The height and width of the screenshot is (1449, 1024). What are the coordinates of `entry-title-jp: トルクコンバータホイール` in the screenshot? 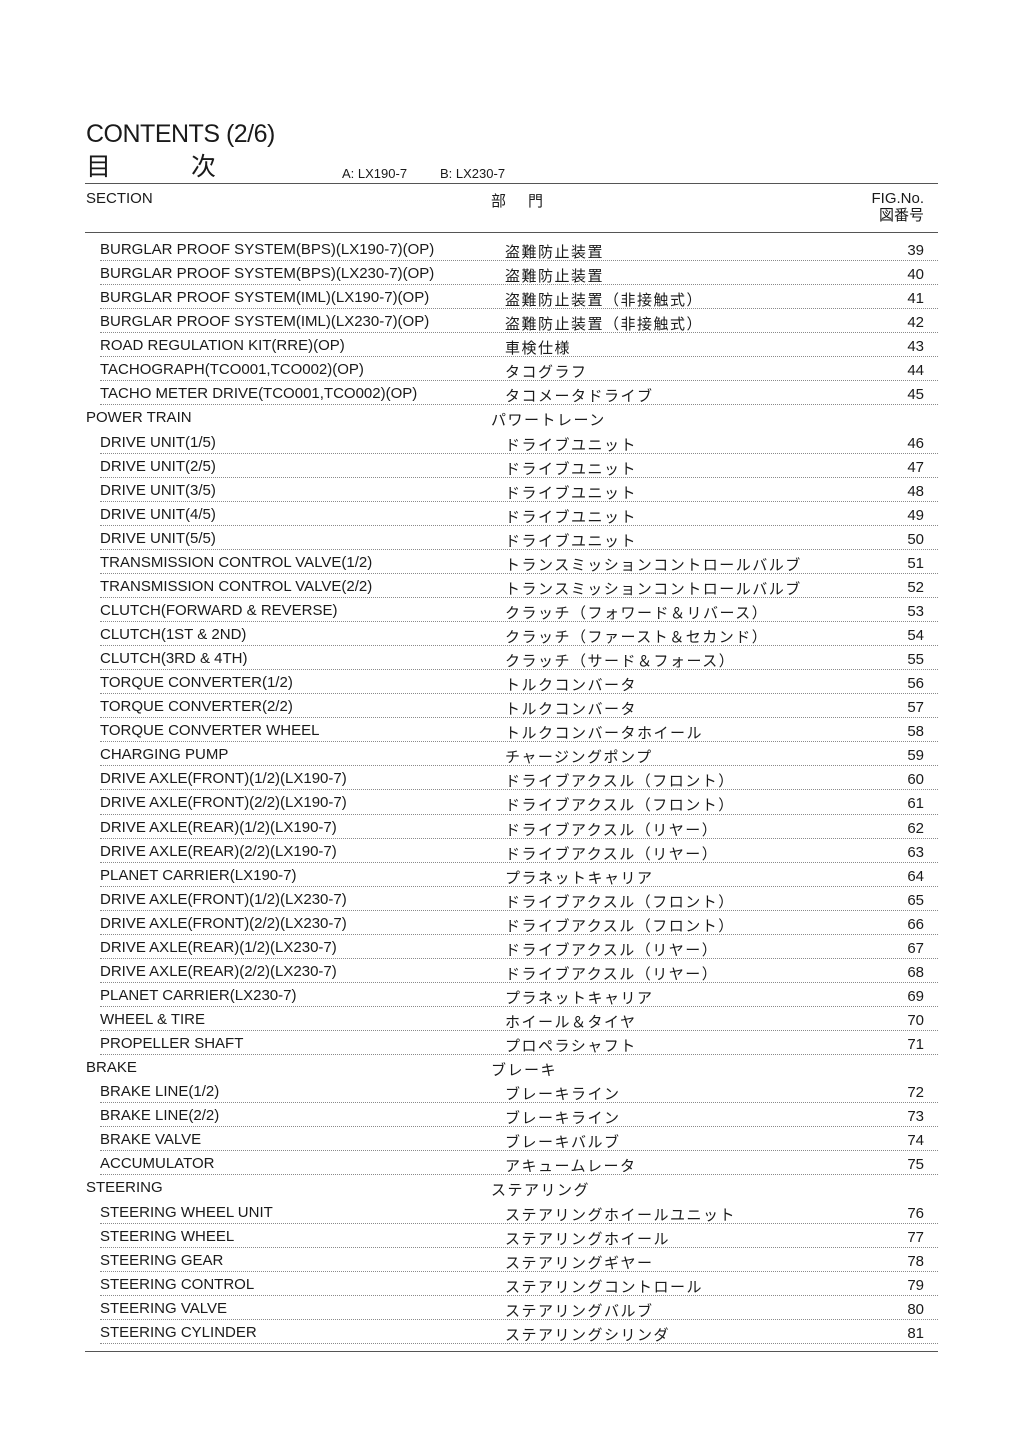 It's located at (604, 734).